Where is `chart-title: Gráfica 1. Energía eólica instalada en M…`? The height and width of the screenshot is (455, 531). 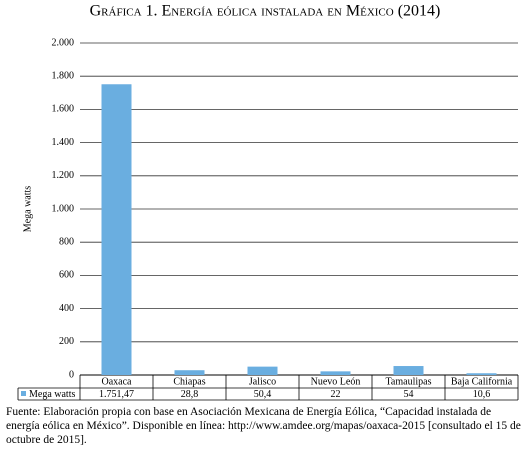 chart-title: Gráfica 1. Energía eólica instalada en M… is located at coordinates (265, 11).